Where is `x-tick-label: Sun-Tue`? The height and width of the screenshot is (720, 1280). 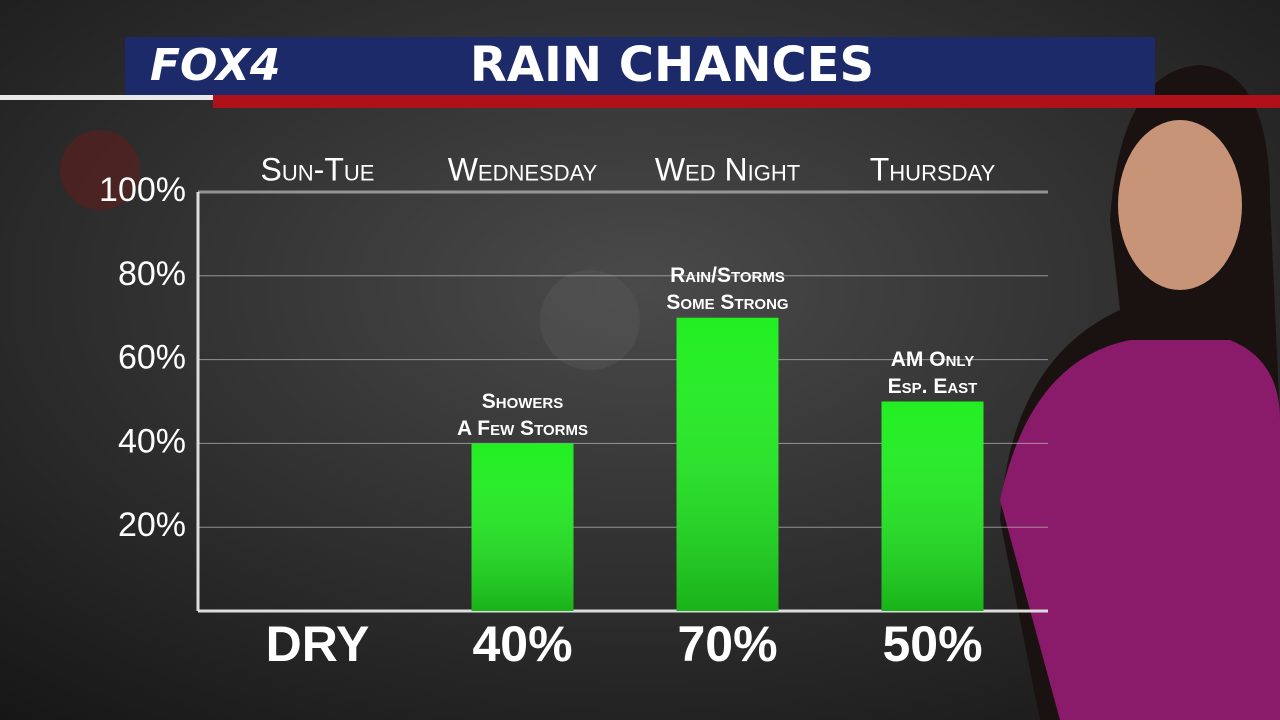 x-tick-label: Sun-Tue is located at coordinates (318, 169).